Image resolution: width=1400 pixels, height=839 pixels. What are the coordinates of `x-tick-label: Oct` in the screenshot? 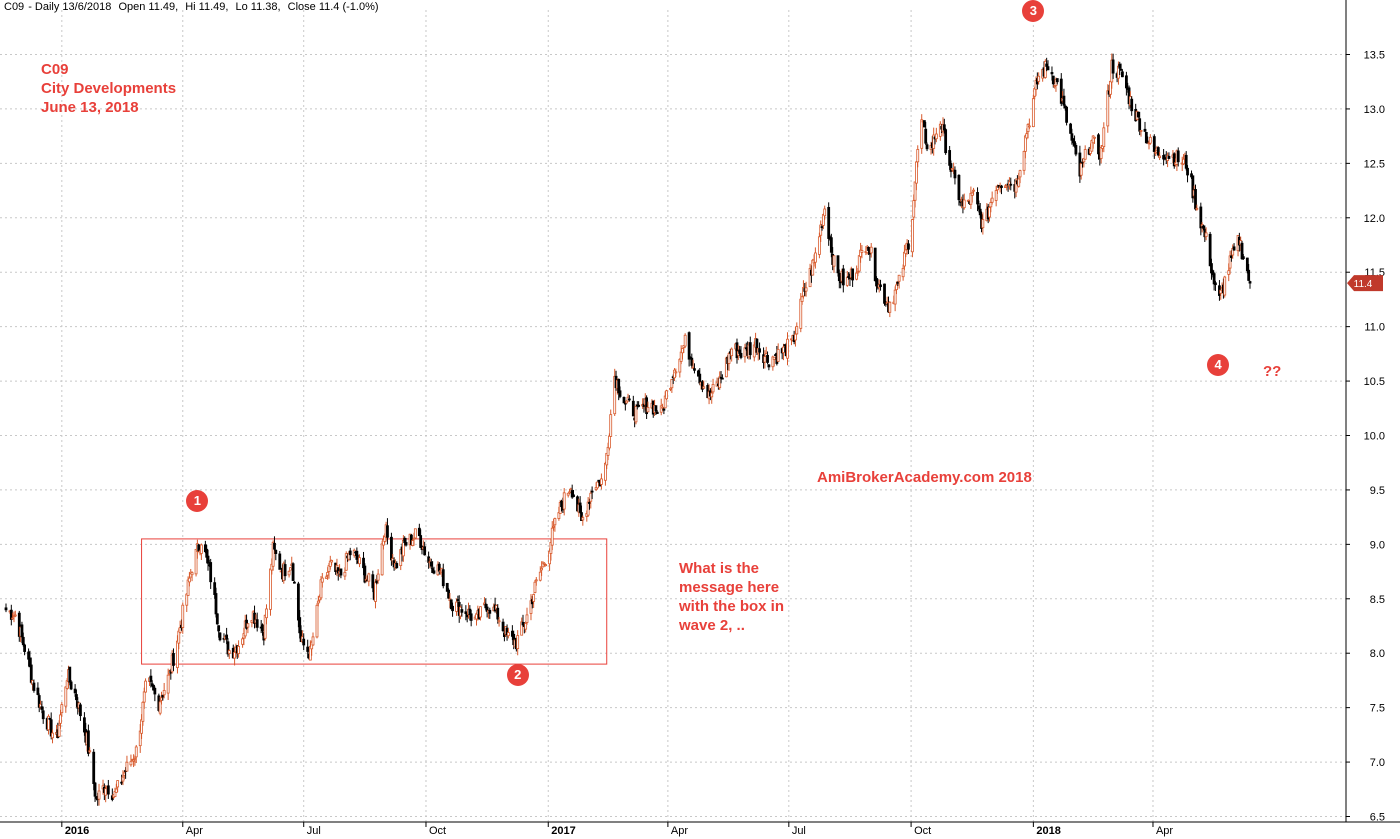 It's located at (922, 831).